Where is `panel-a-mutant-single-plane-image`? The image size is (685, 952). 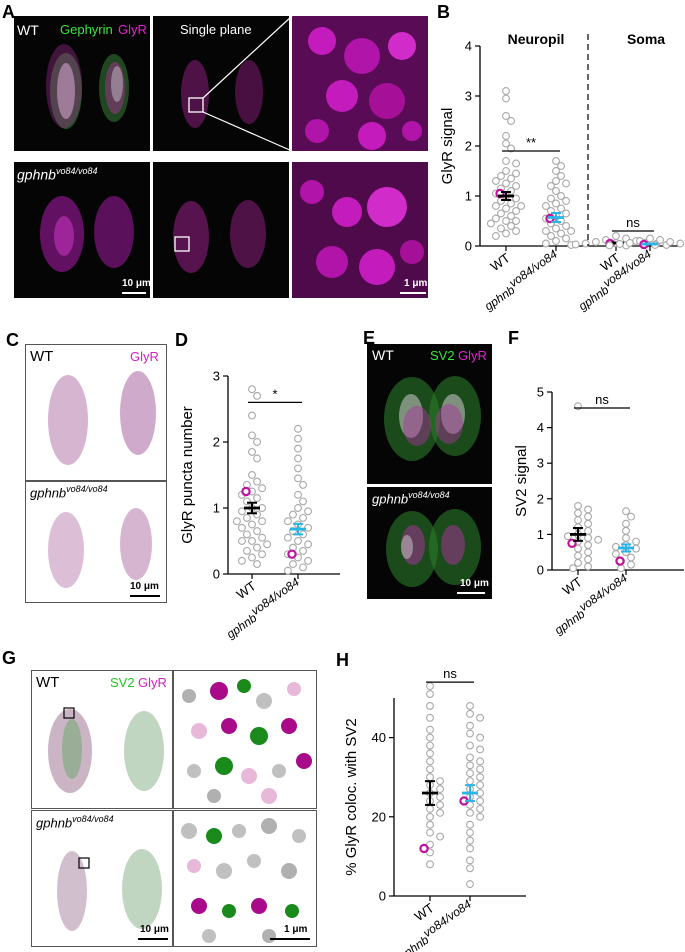
panel-a-mutant-single-plane-image is located at coordinates (221, 230).